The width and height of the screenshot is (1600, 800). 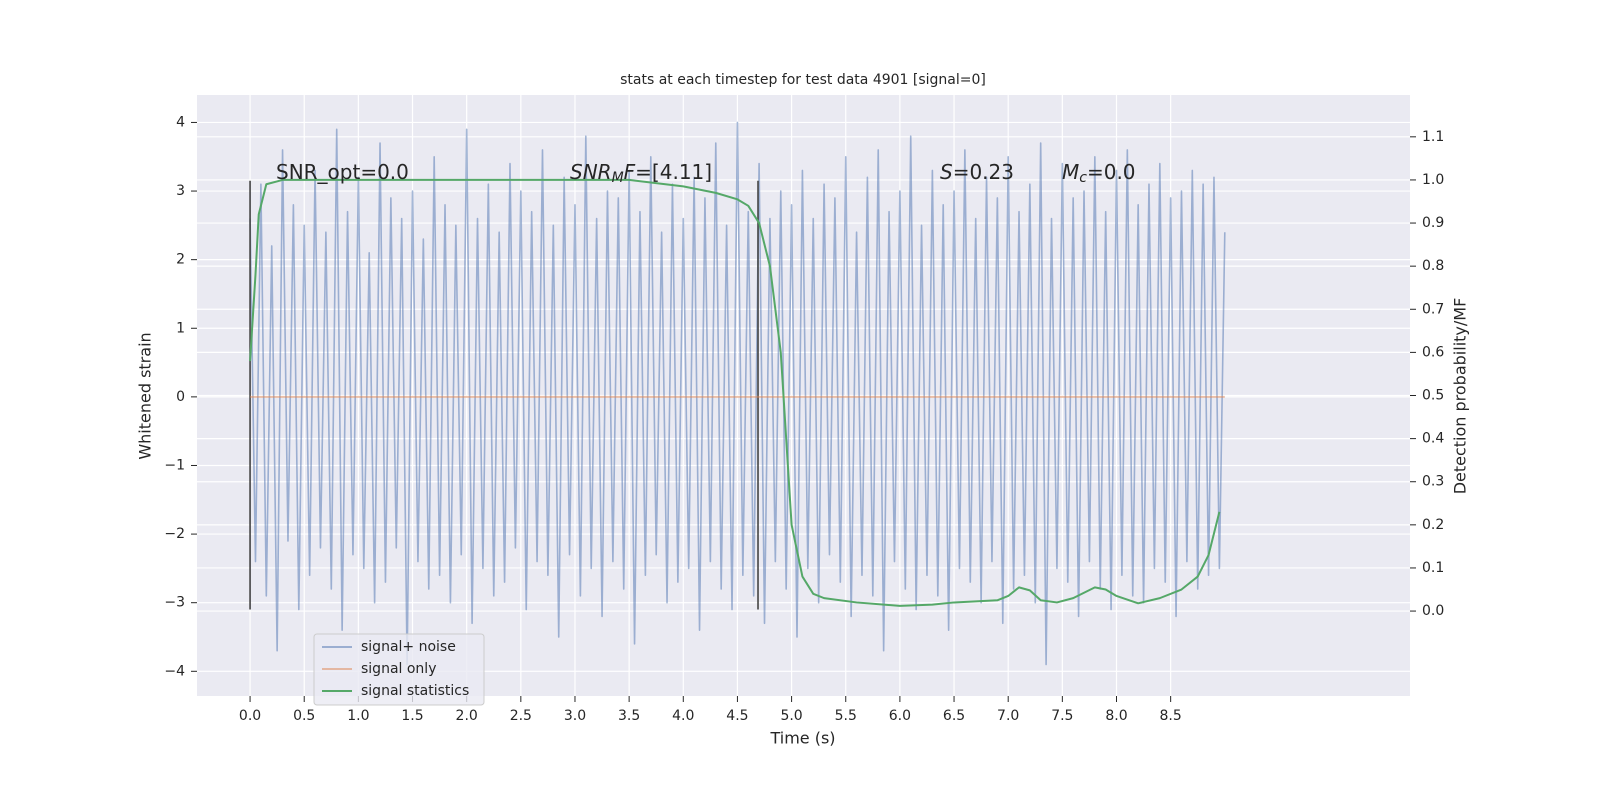 I want to click on y2-tick-label: 0.2, so click(x=1433, y=525).